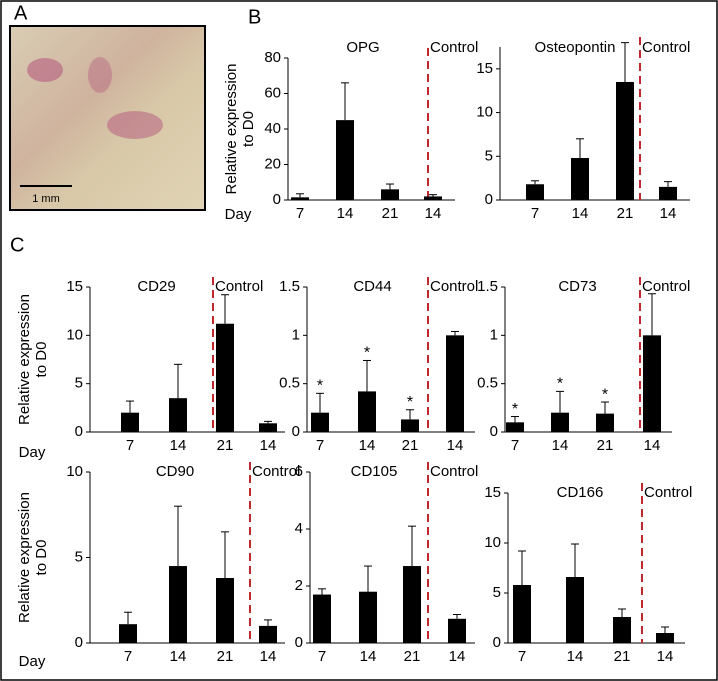 The height and width of the screenshot is (681, 718). What do you see at coordinates (21, 13) in the screenshot?
I see `panel-label: A` at bounding box center [21, 13].